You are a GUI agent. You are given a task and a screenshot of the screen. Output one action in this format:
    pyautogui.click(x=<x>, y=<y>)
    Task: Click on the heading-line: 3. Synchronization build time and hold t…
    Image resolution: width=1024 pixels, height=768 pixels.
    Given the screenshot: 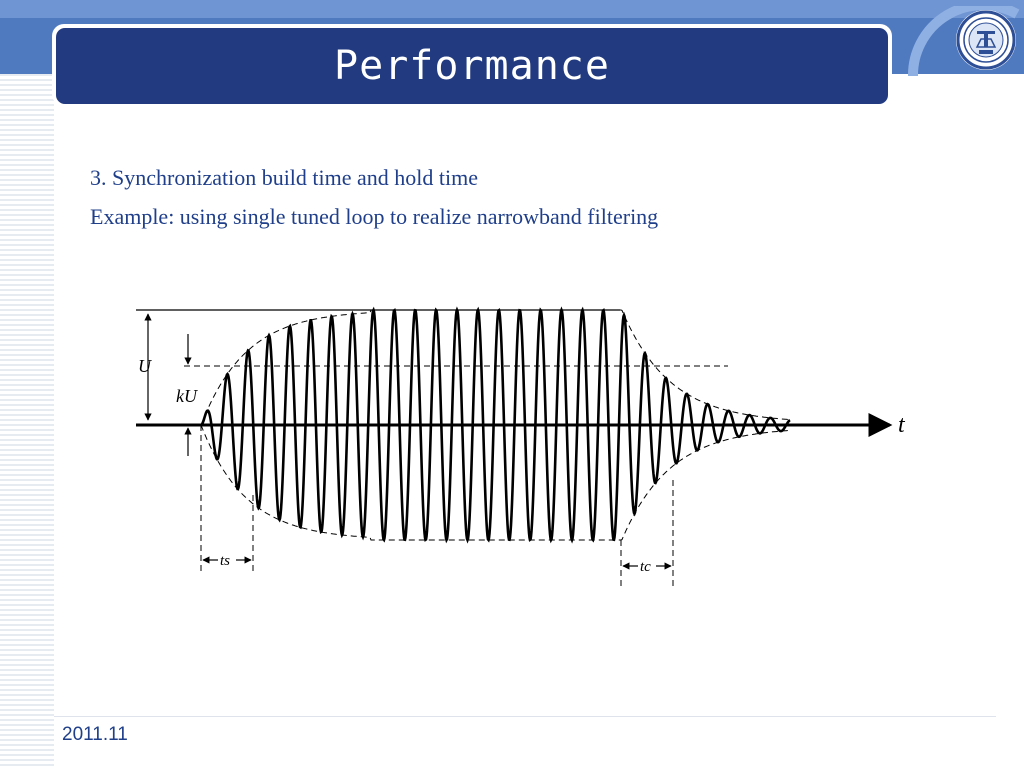 What is the action you would take?
    pyautogui.click(x=284, y=177)
    